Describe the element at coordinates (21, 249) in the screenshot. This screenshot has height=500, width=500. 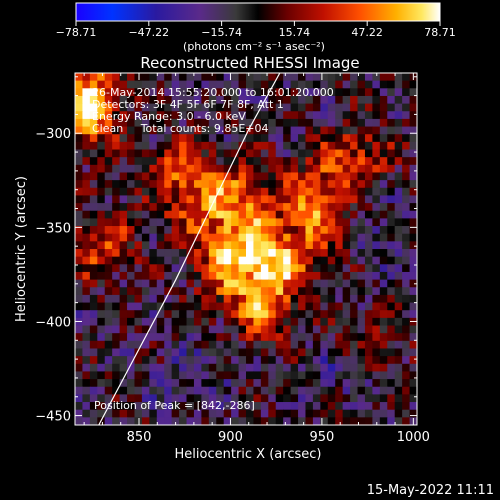
I see `y-axis-label: Heliocentric Y (arcsec)` at that location.